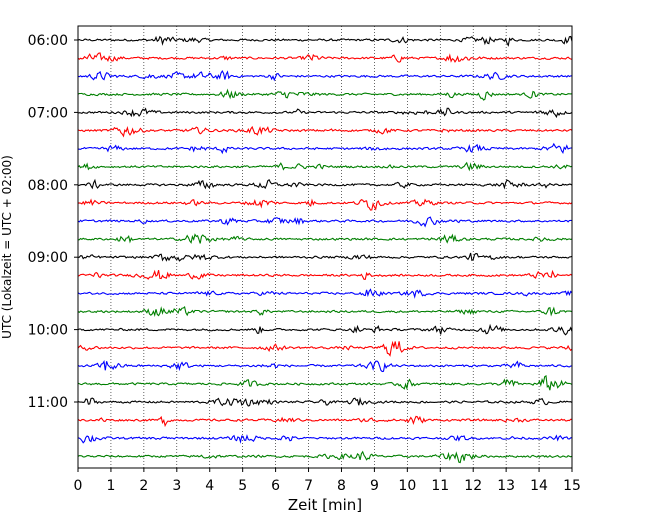 Image resolution: width=650 pixels, height=520 pixels. I want to click on y-tick-label: 10:00, so click(48, 331).